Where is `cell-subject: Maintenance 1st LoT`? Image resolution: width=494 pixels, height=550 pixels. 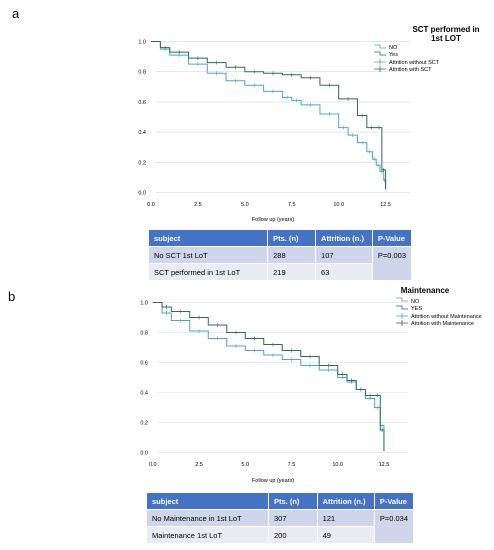 cell-subject: Maintenance 1st LoT is located at coordinates (207, 535).